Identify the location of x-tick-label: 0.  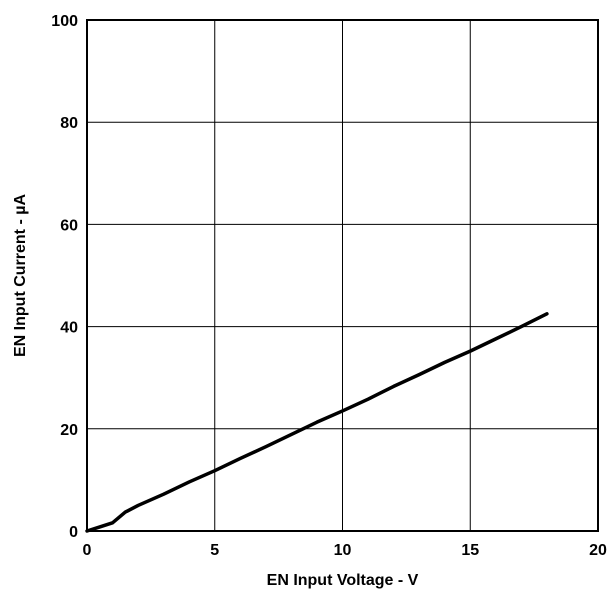
(87, 550).